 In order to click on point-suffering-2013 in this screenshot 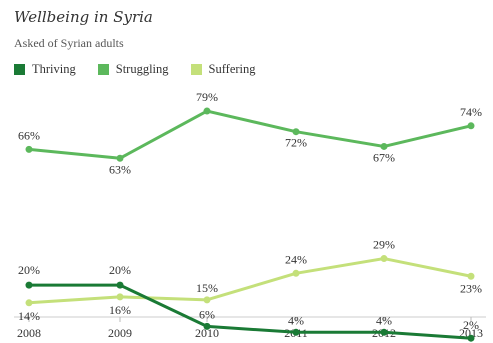, I will do `click(471, 276)`.